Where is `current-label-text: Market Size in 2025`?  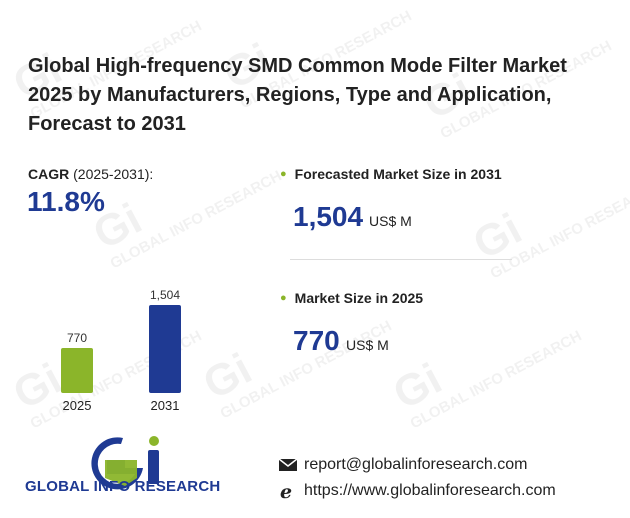
current-label-text: Market Size in 2025 is located at coordinates (359, 298).